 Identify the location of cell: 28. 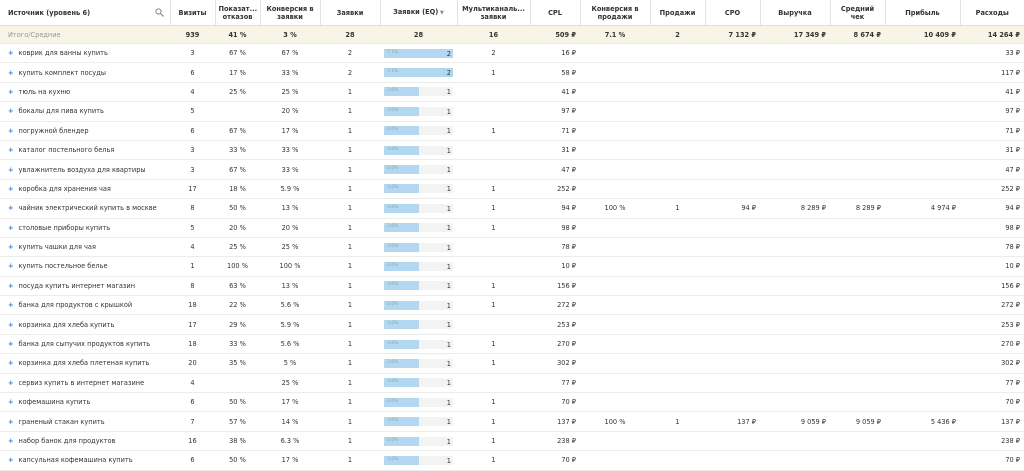
(350, 34).